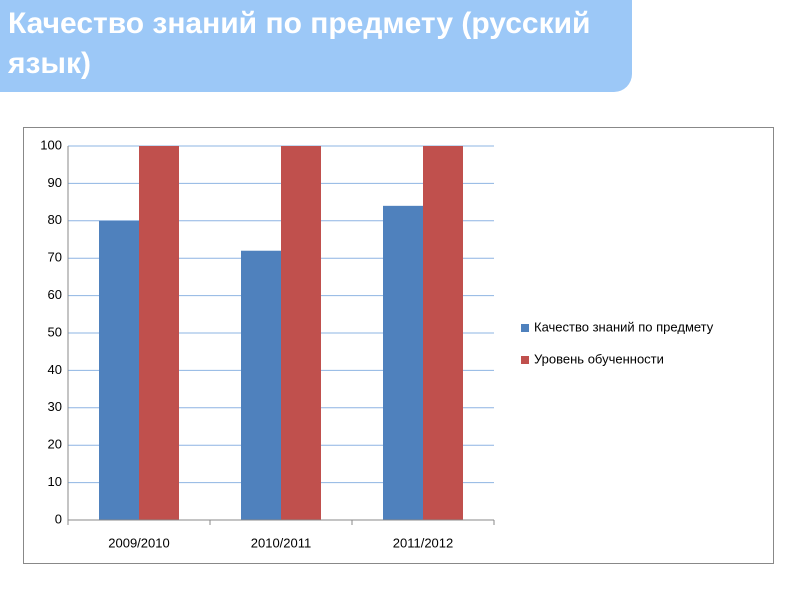 The image size is (800, 600). I want to click on y-tick-label: 10, so click(55, 481).